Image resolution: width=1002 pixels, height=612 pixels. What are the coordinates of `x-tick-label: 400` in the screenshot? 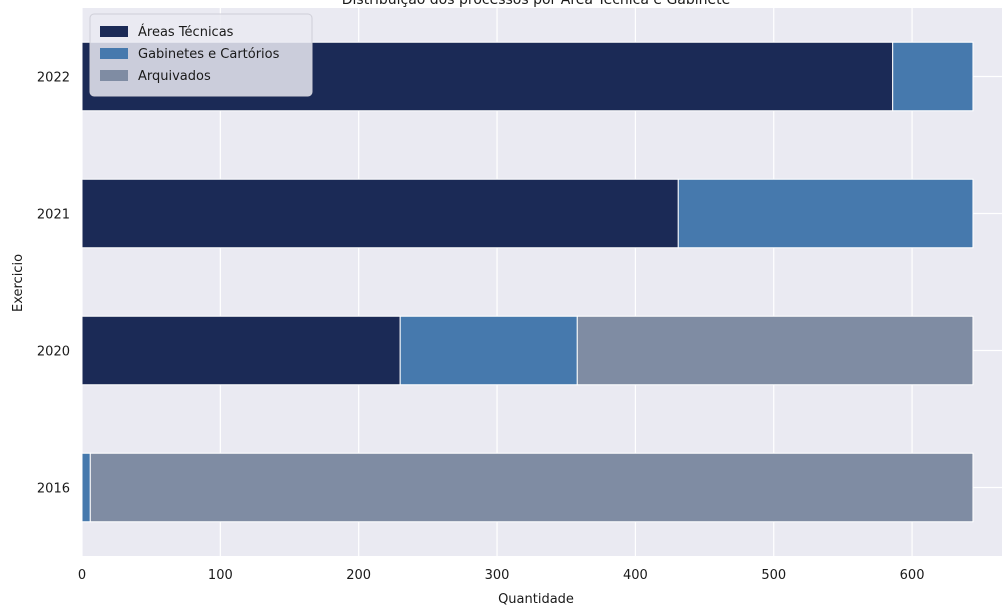 It's located at (635, 575).